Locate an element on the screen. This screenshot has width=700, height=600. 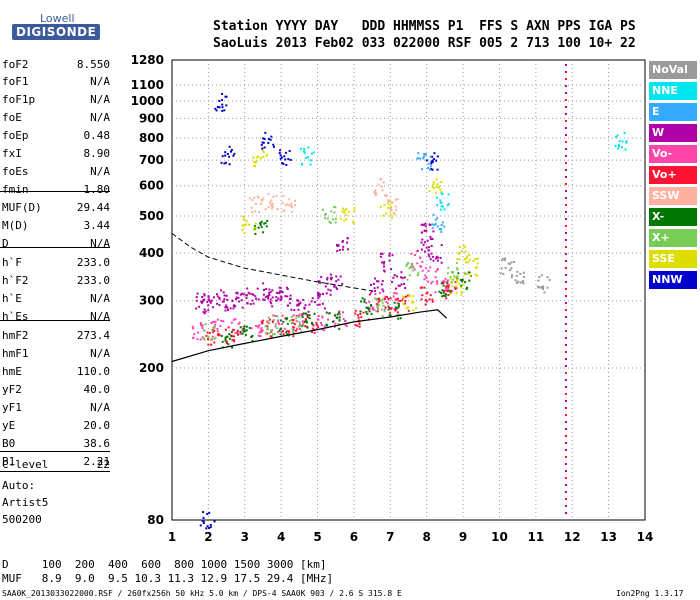
x-tick-label: 11 is located at coordinates (535, 537).